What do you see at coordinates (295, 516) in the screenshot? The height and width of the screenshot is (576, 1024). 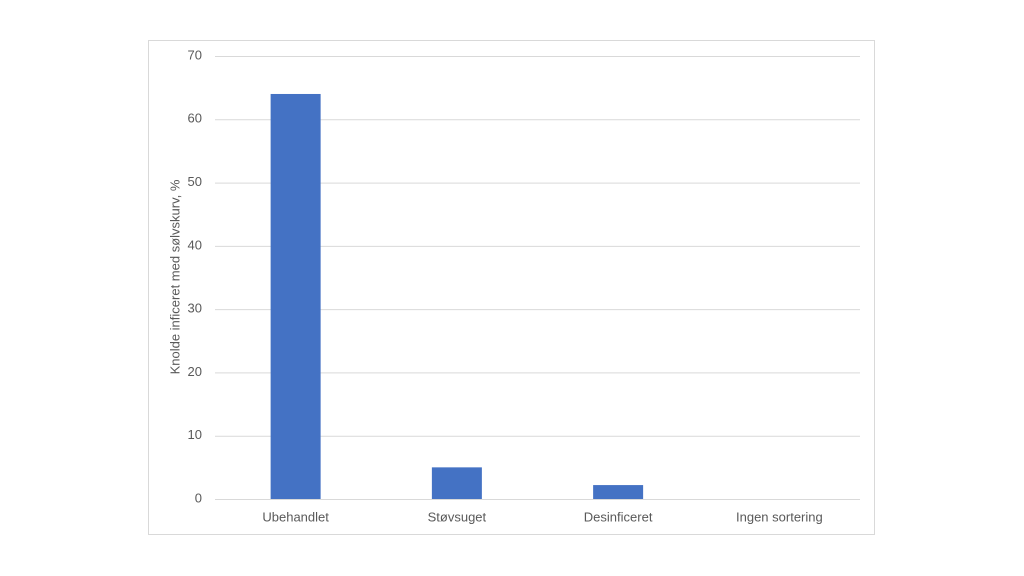 I see `x-tick-label: Ubehandlet` at bounding box center [295, 516].